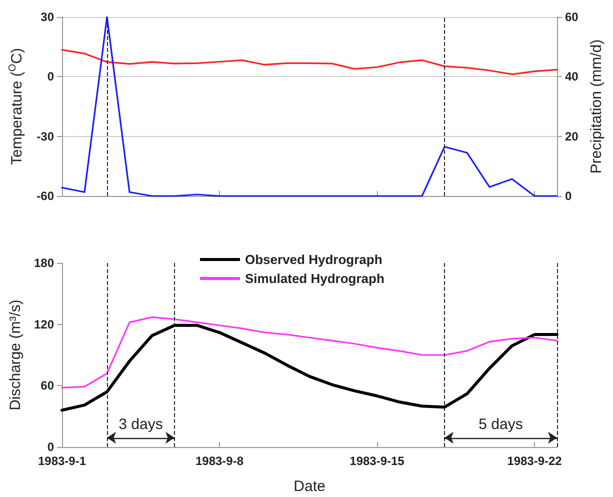 The image size is (613, 497). I want to click on annotation: 5 days, so click(500, 424).